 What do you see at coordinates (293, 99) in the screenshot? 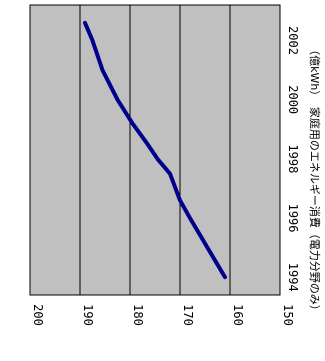
I see `x-tick-label: 2000` at bounding box center [293, 99].